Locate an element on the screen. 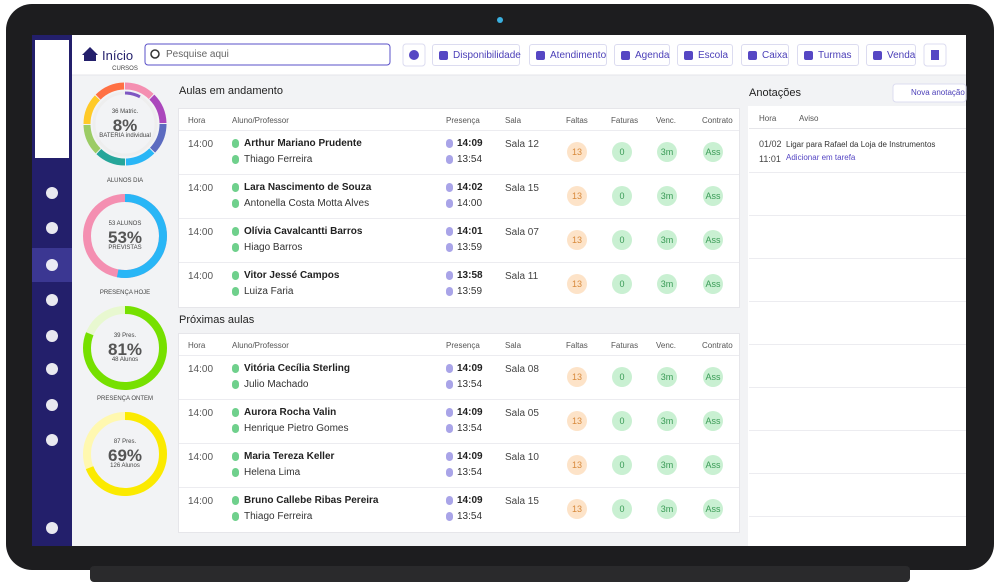  teacher-name: Henrique Pietro Gomes is located at coordinates (296, 428).